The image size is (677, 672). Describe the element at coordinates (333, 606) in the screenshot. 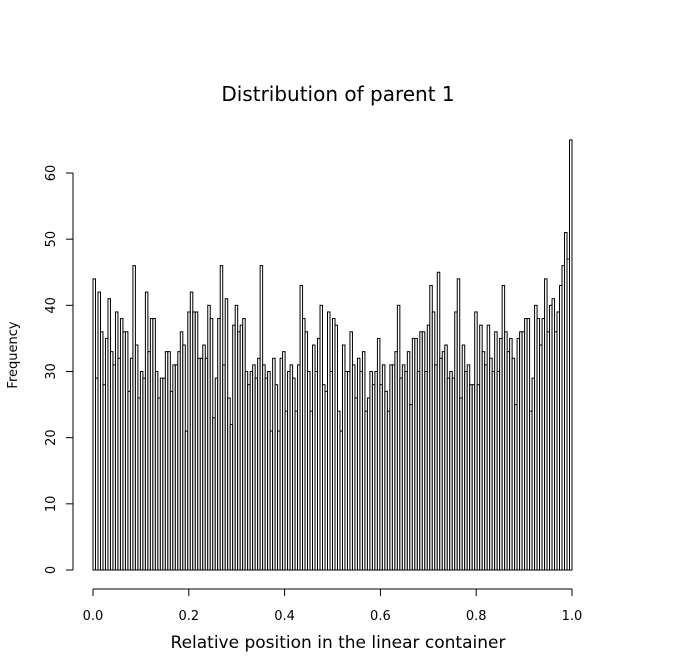

I see `x-axis-ticks: 0.0 0.2 0.4 0.6 0.8 1.0` at that location.